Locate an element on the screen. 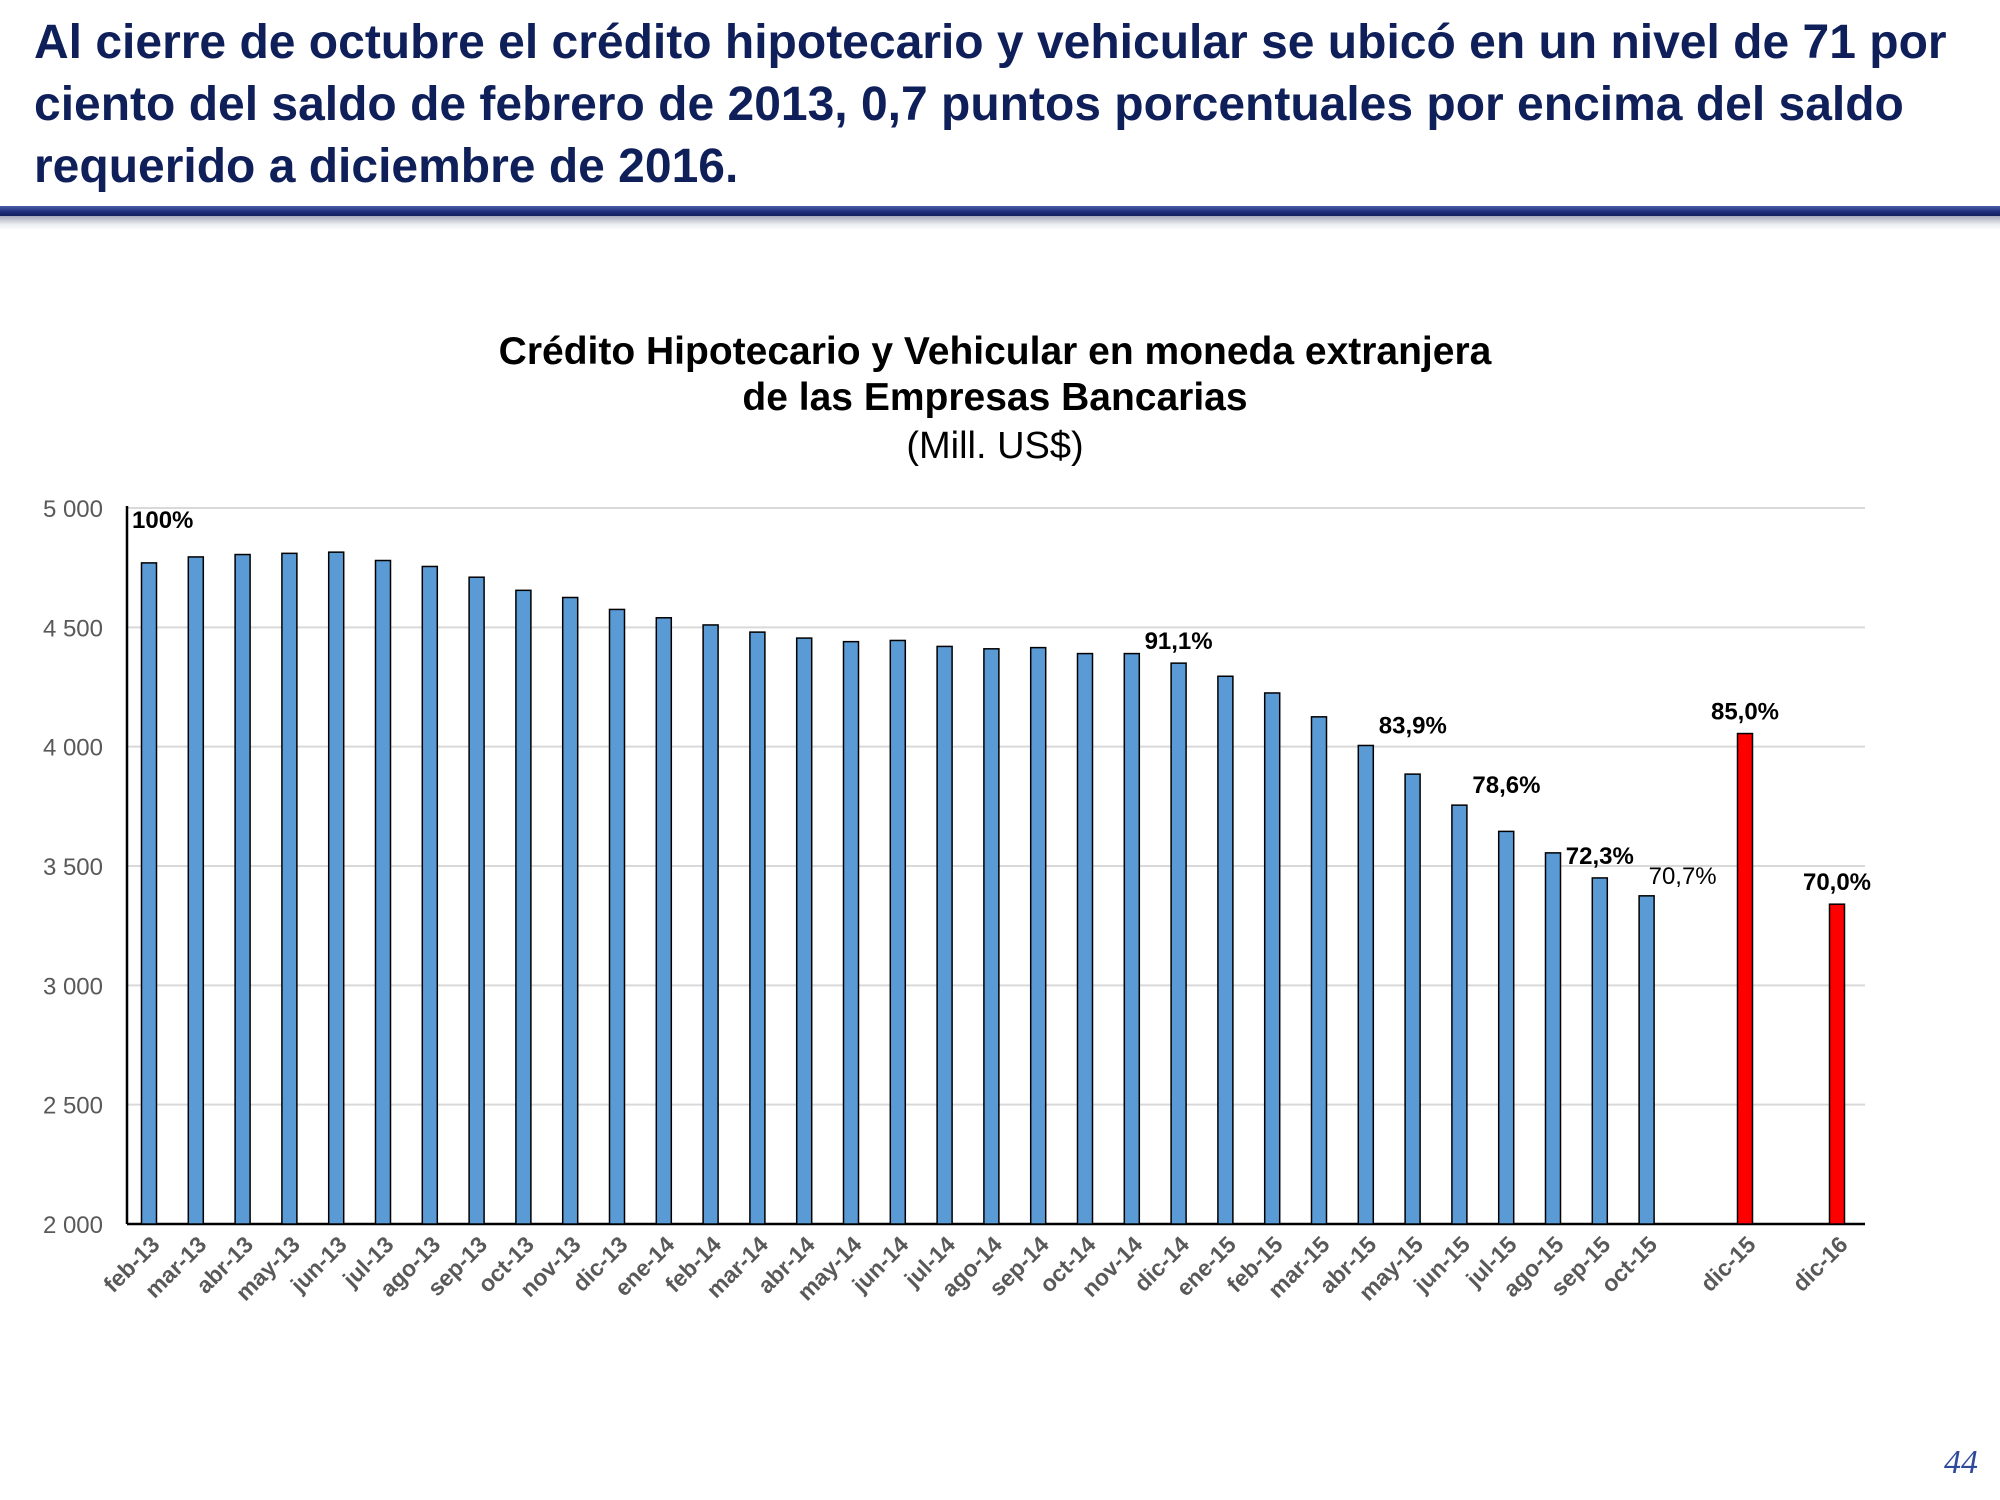 This screenshot has height=1500, width=2000. x-tick-label: dic-15 is located at coordinates (1728, 1264).